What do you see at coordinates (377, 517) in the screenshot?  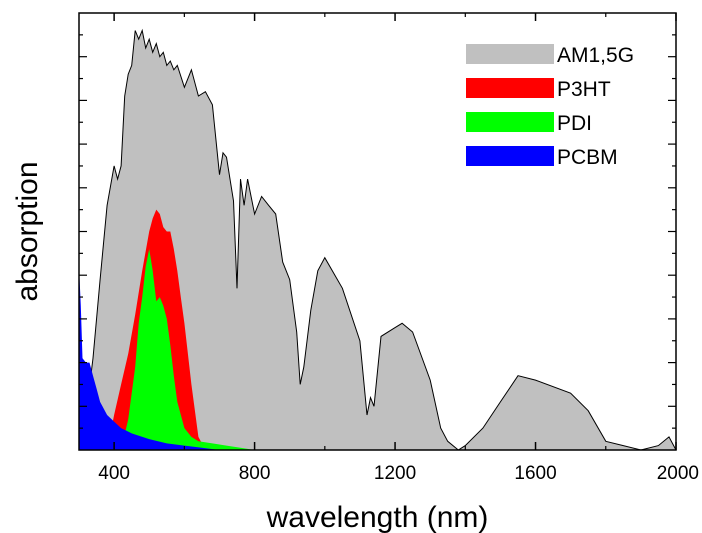 I see `x-axis-title: wavelength (nm)` at bounding box center [377, 517].